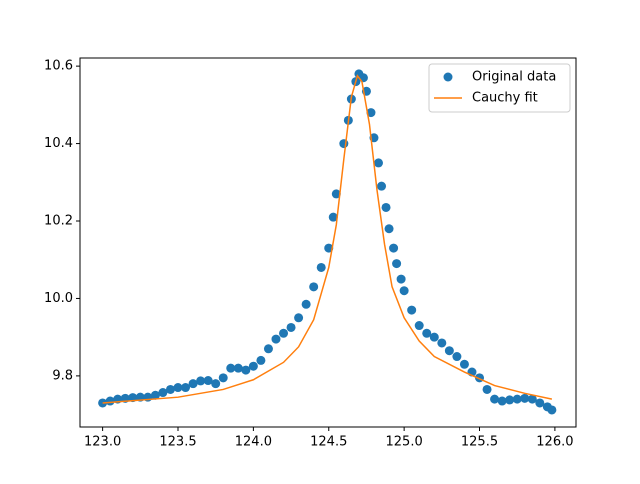  What do you see at coordinates (58, 143) in the screenshot?
I see `y-tick-label: 10.4` at bounding box center [58, 143].